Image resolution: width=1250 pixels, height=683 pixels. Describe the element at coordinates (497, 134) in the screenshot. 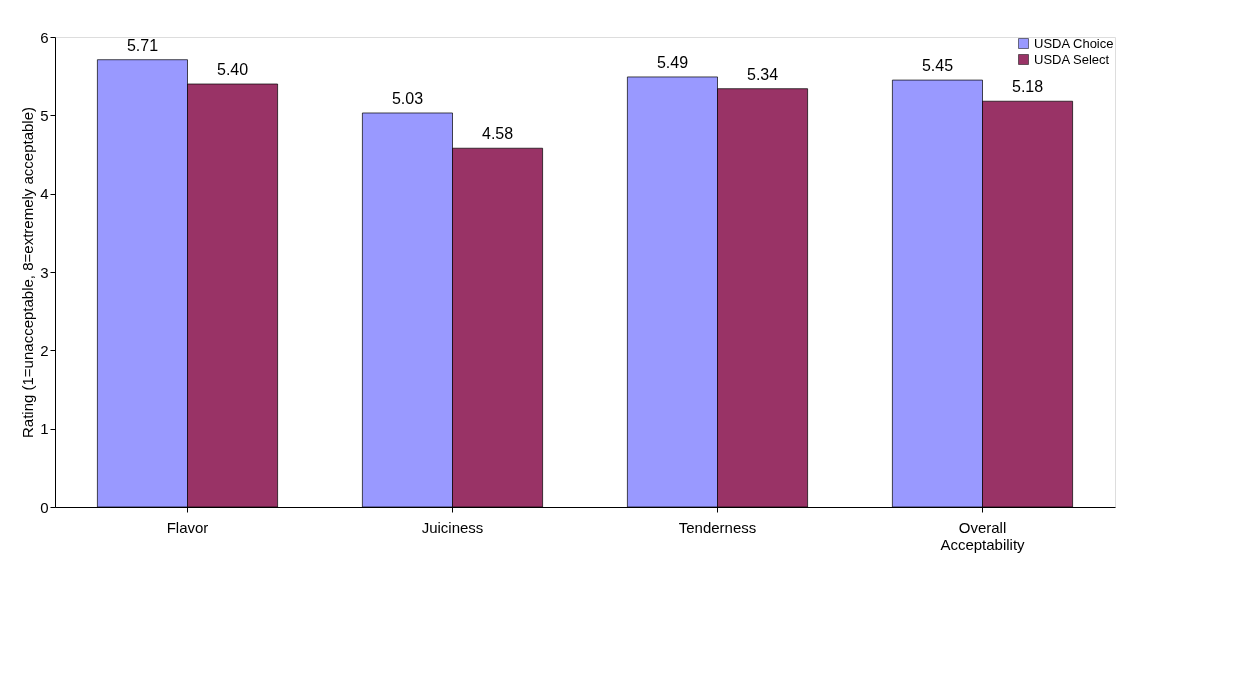

I see `data-label: 4.58` at that location.